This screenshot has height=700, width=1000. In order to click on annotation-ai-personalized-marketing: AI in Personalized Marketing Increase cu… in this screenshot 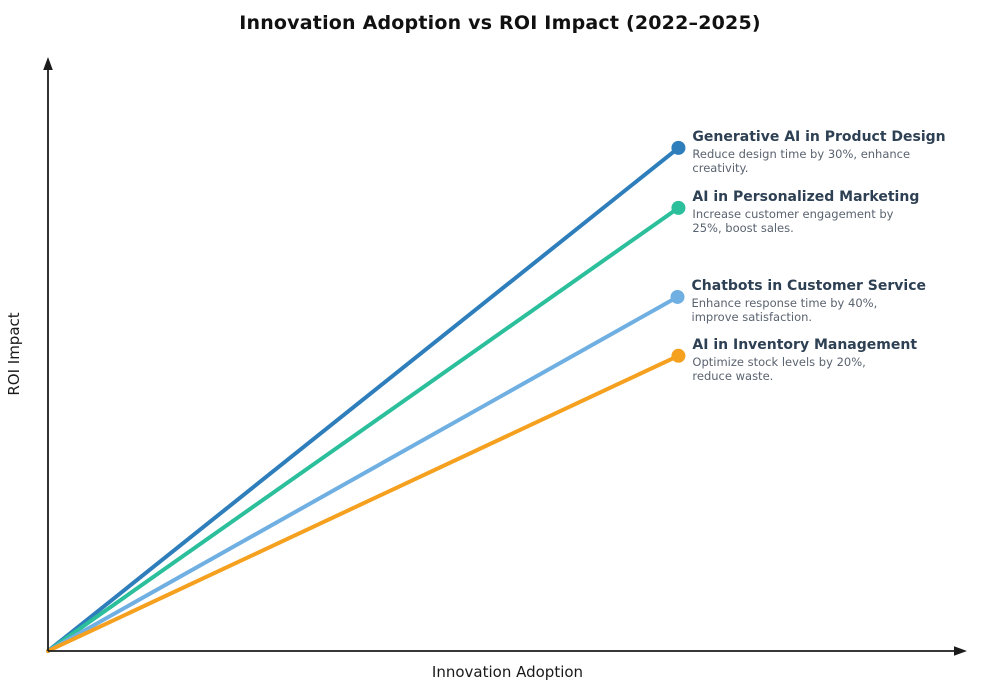, I will do `click(827, 212)`.